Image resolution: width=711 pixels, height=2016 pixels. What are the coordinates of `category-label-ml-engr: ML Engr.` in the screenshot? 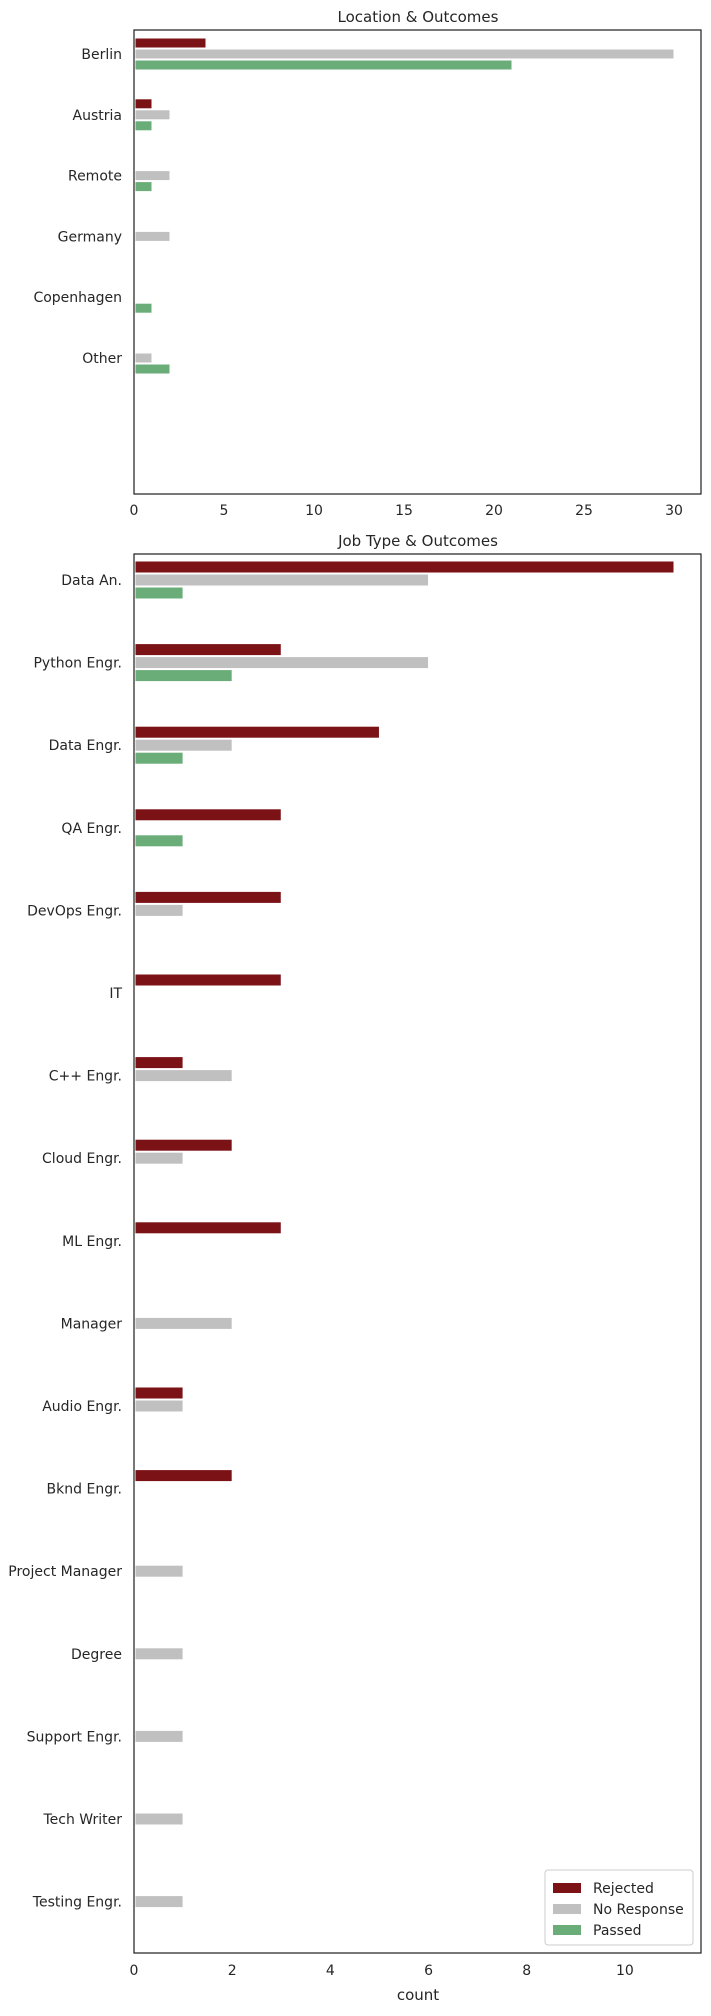 It's located at (92, 1242).